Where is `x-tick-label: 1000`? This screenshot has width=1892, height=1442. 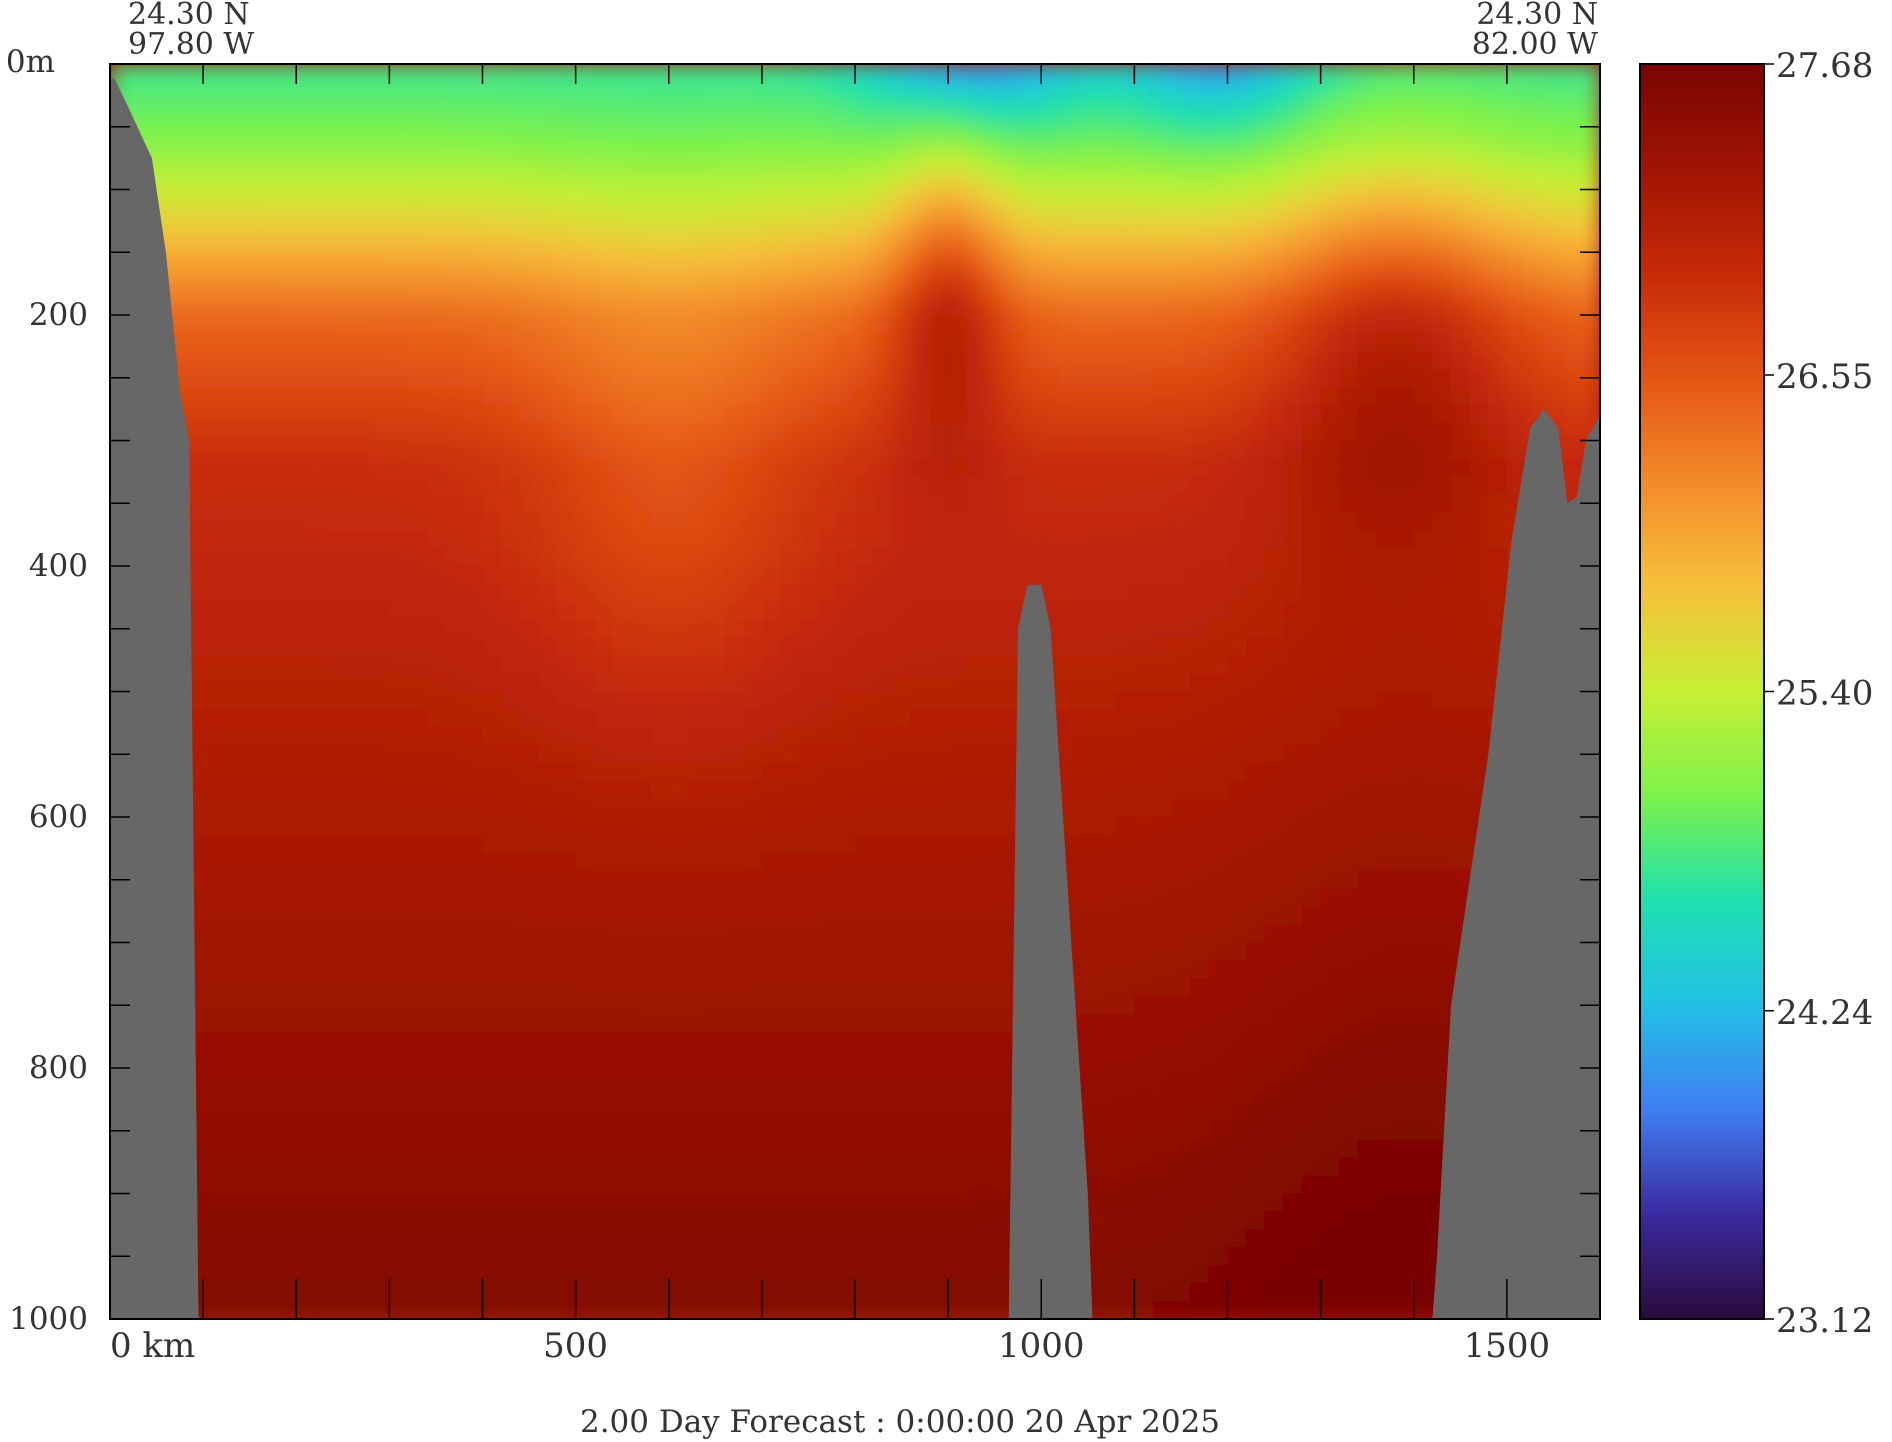
x-tick-label: 1000 is located at coordinates (1041, 1346).